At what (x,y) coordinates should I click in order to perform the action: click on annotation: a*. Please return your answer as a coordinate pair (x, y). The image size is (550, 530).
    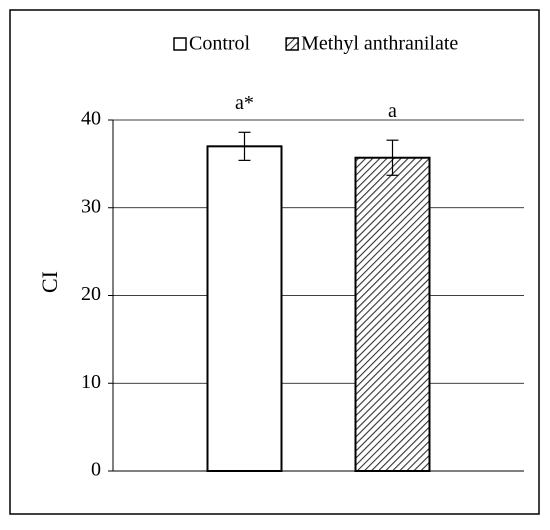
    Looking at the image, I should click on (244, 103).